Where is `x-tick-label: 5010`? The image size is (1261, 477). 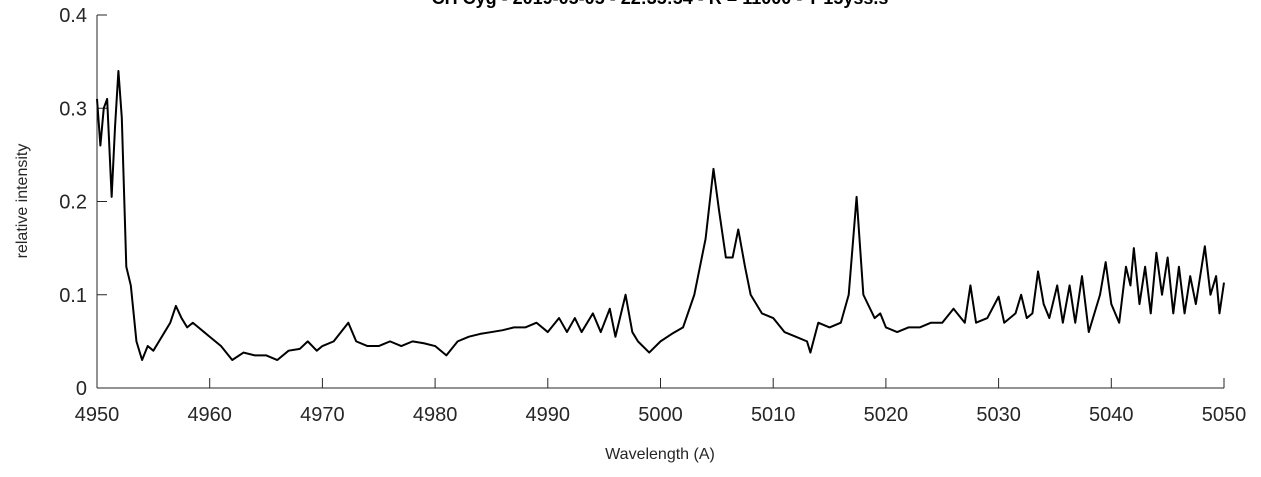 x-tick-label: 5010 is located at coordinates (773, 415).